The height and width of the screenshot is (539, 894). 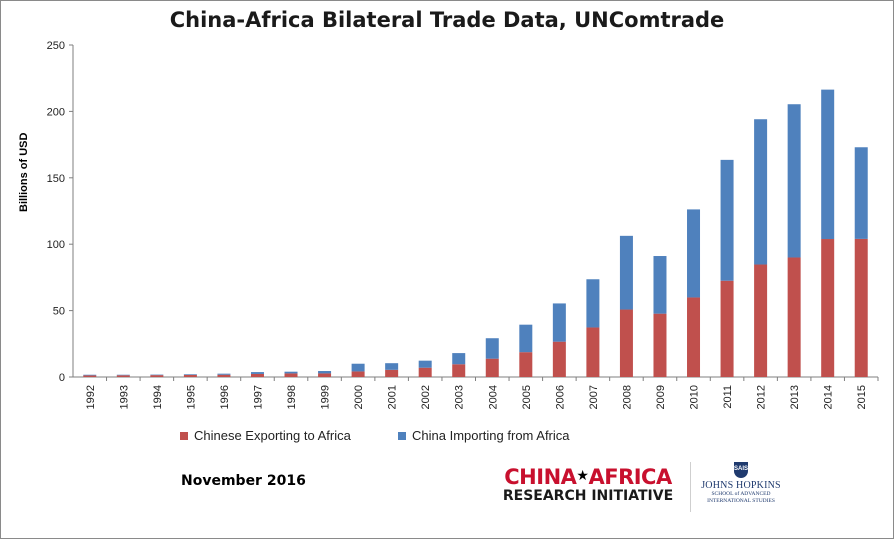 What do you see at coordinates (540, 477) in the screenshot?
I see `logo-text-china: CHINA` at bounding box center [540, 477].